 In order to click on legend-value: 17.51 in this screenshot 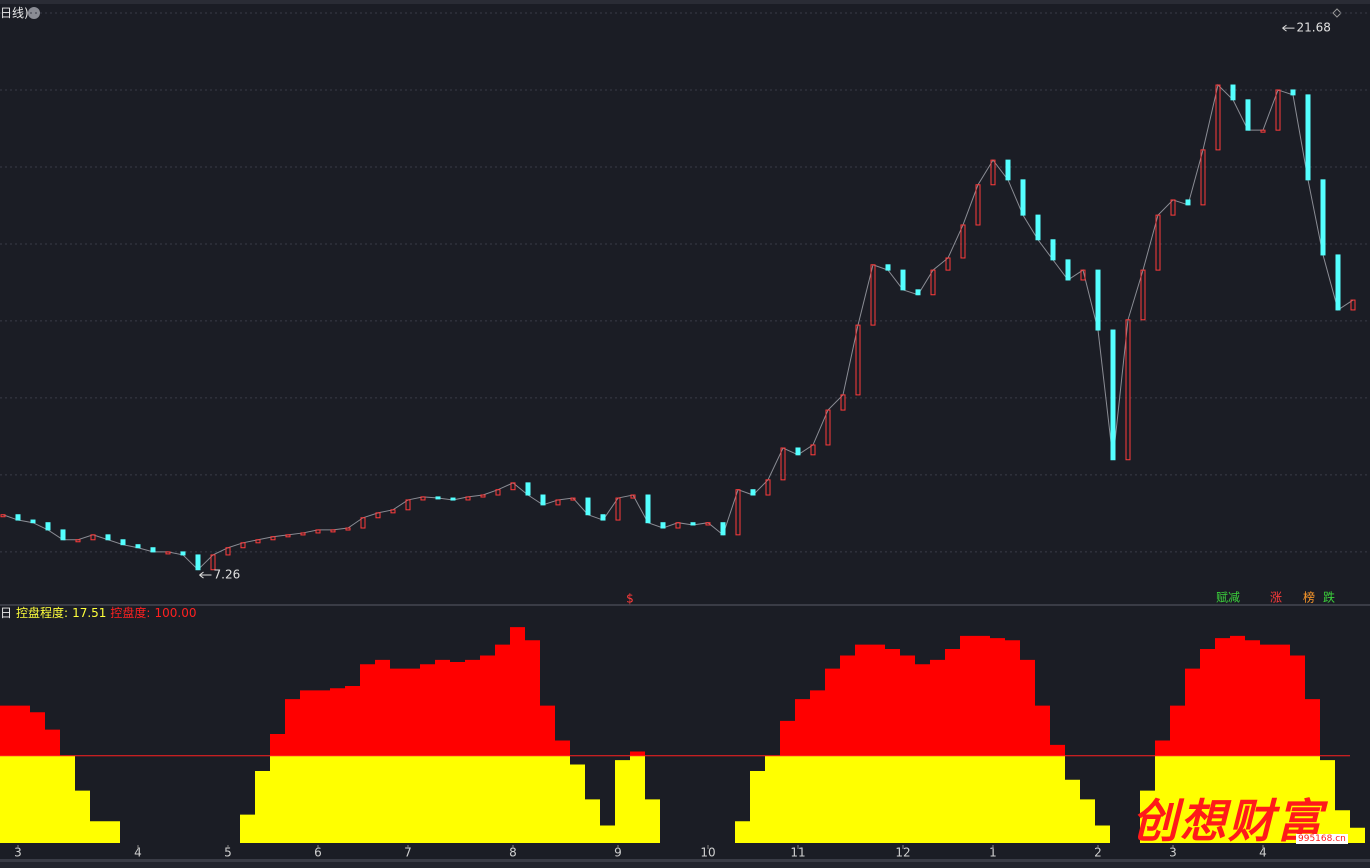, I will do `click(89, 613)`.